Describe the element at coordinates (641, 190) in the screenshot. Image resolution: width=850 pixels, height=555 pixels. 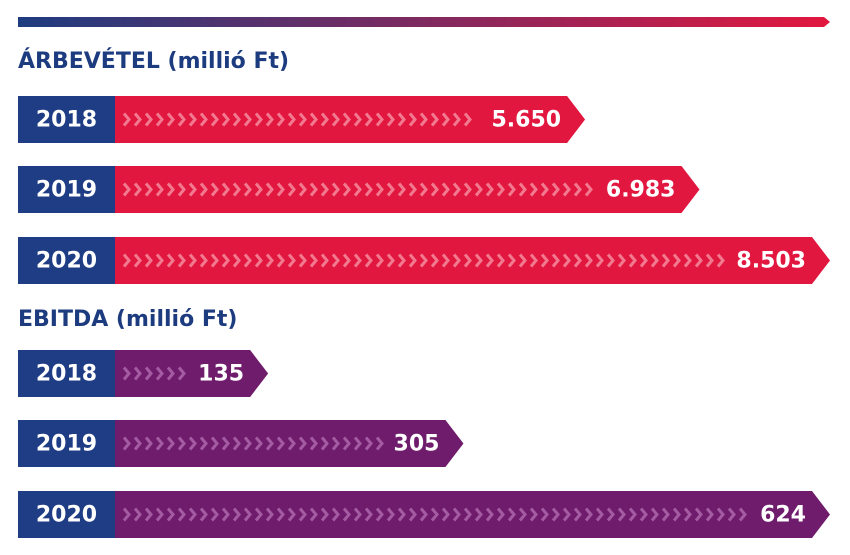
I see `value-label: 6.983` at that location.